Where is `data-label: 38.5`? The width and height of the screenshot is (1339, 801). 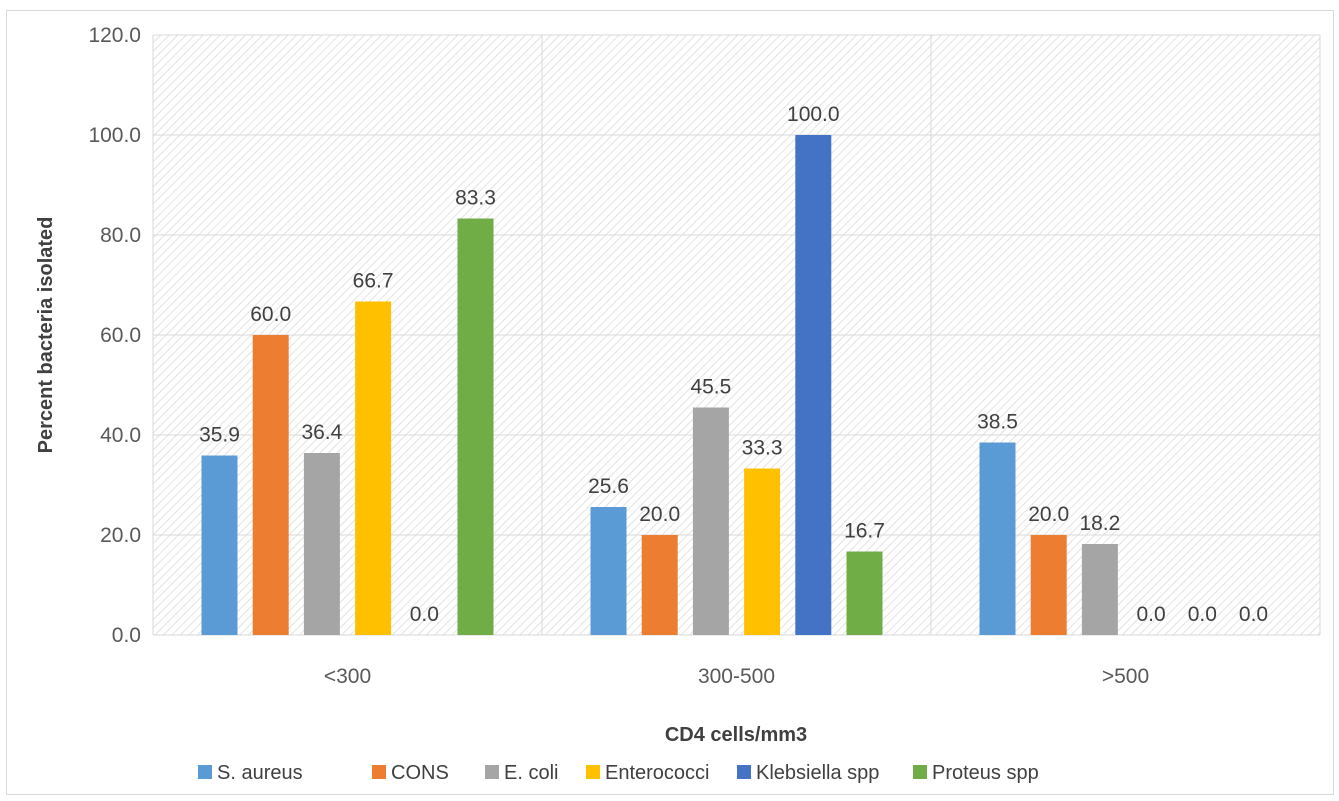
data-label: 38.5 is located at coordinates (997, 422).